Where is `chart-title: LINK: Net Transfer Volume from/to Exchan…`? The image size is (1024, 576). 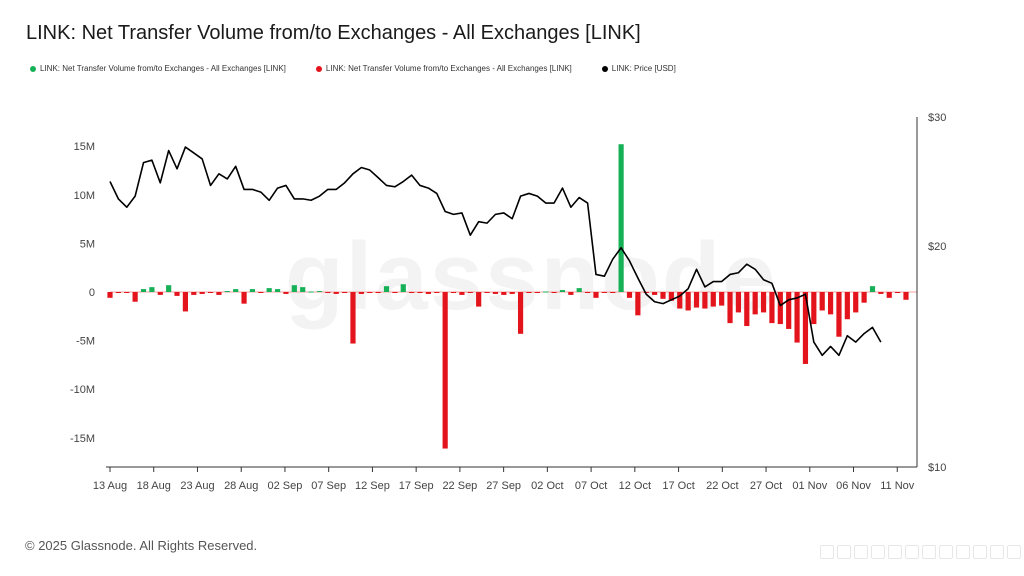 chart-title: LINK: Net Transfer Volume from/to Exchan… is located at coordinates (333, 33).